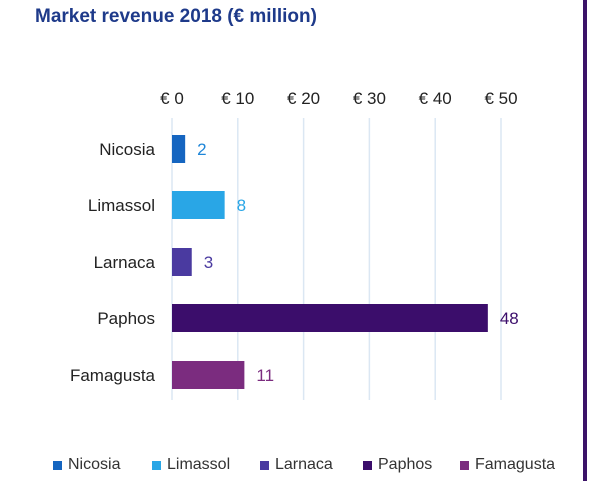 This screenshot has width=600, height=481. What do you see at coordinates (121, 205) in the screenshot?
I see `category-label: Limassol` at bounding box center [121, 205].